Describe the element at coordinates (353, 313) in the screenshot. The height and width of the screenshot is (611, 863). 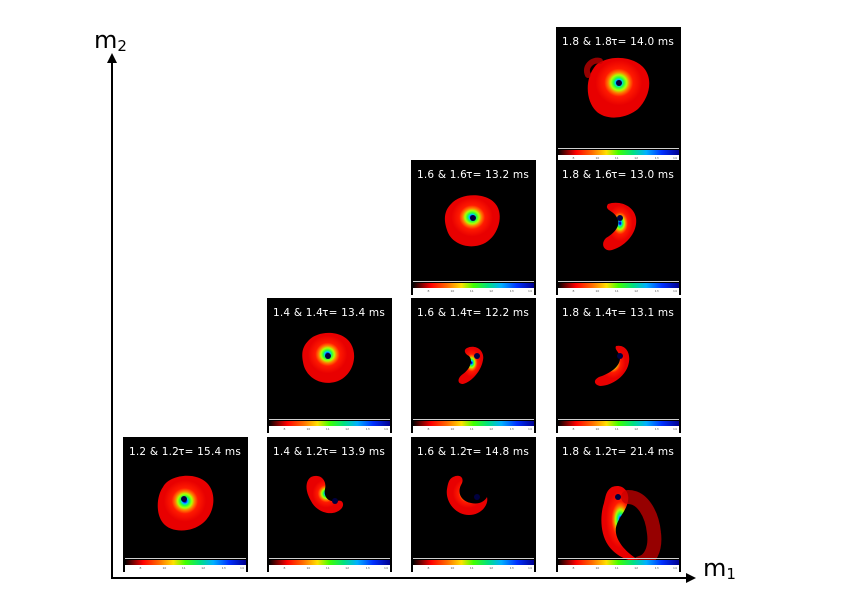
I see `time-label: τ= 13.4 ms` at that location.